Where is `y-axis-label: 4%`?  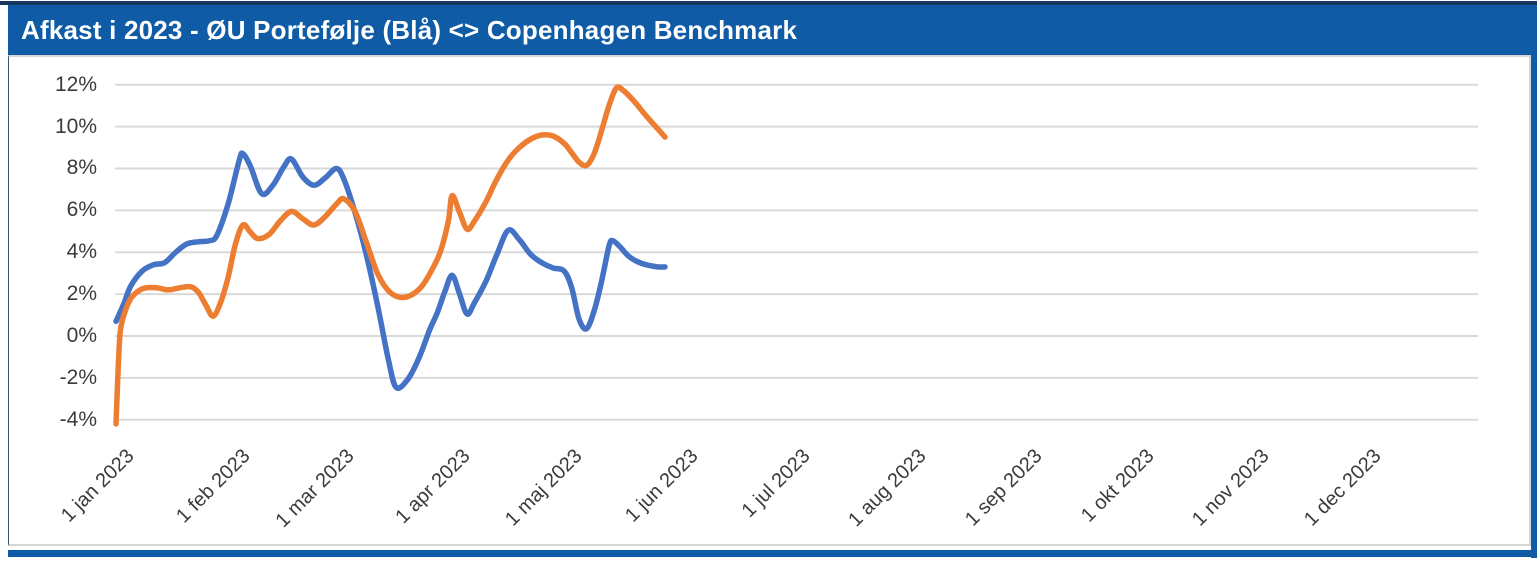 y-axis-label: 4% is located at coordinates (81, 251).